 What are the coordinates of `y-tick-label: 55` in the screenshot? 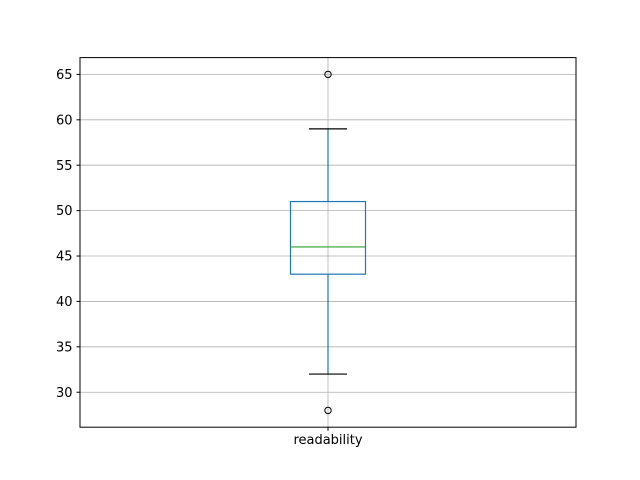 It's located at (64, 166).